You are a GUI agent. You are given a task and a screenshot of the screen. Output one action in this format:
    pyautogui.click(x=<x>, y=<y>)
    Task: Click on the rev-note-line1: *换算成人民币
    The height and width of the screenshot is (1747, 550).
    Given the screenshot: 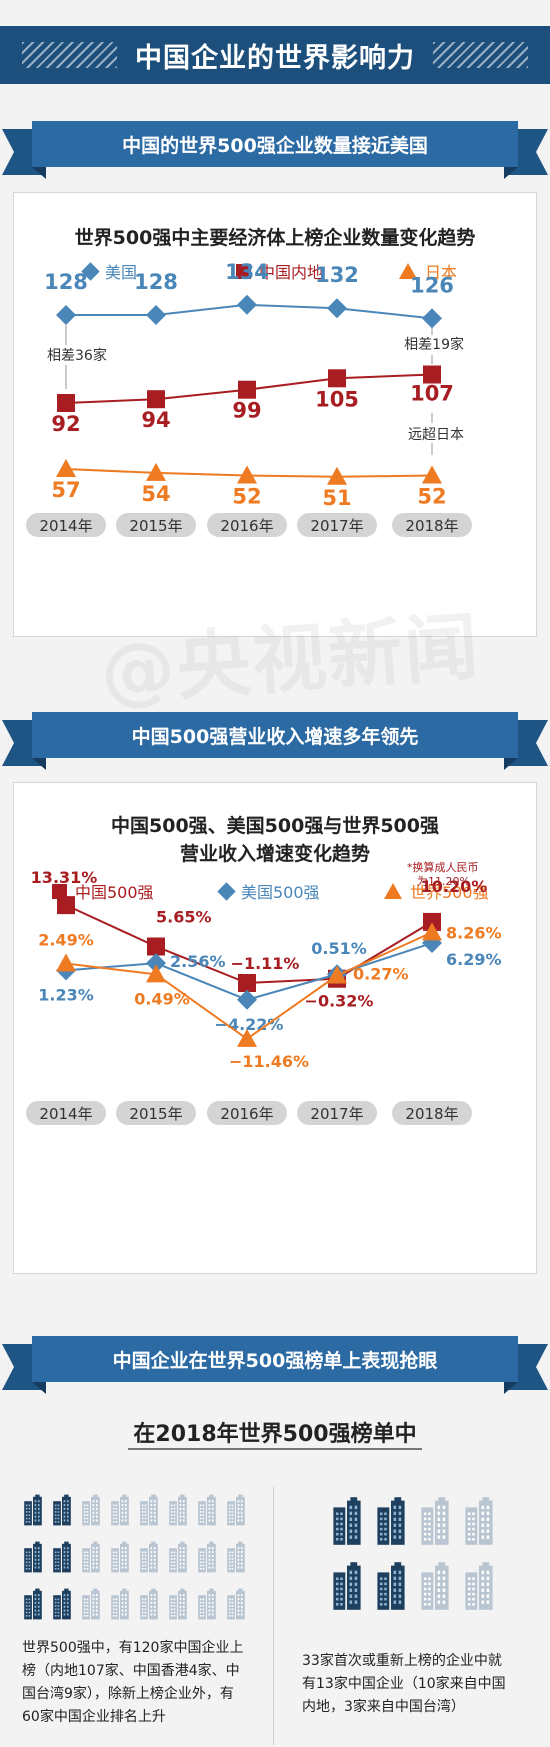 What is the action you would take?
    pyautogui.click(x=443, y=867)
    